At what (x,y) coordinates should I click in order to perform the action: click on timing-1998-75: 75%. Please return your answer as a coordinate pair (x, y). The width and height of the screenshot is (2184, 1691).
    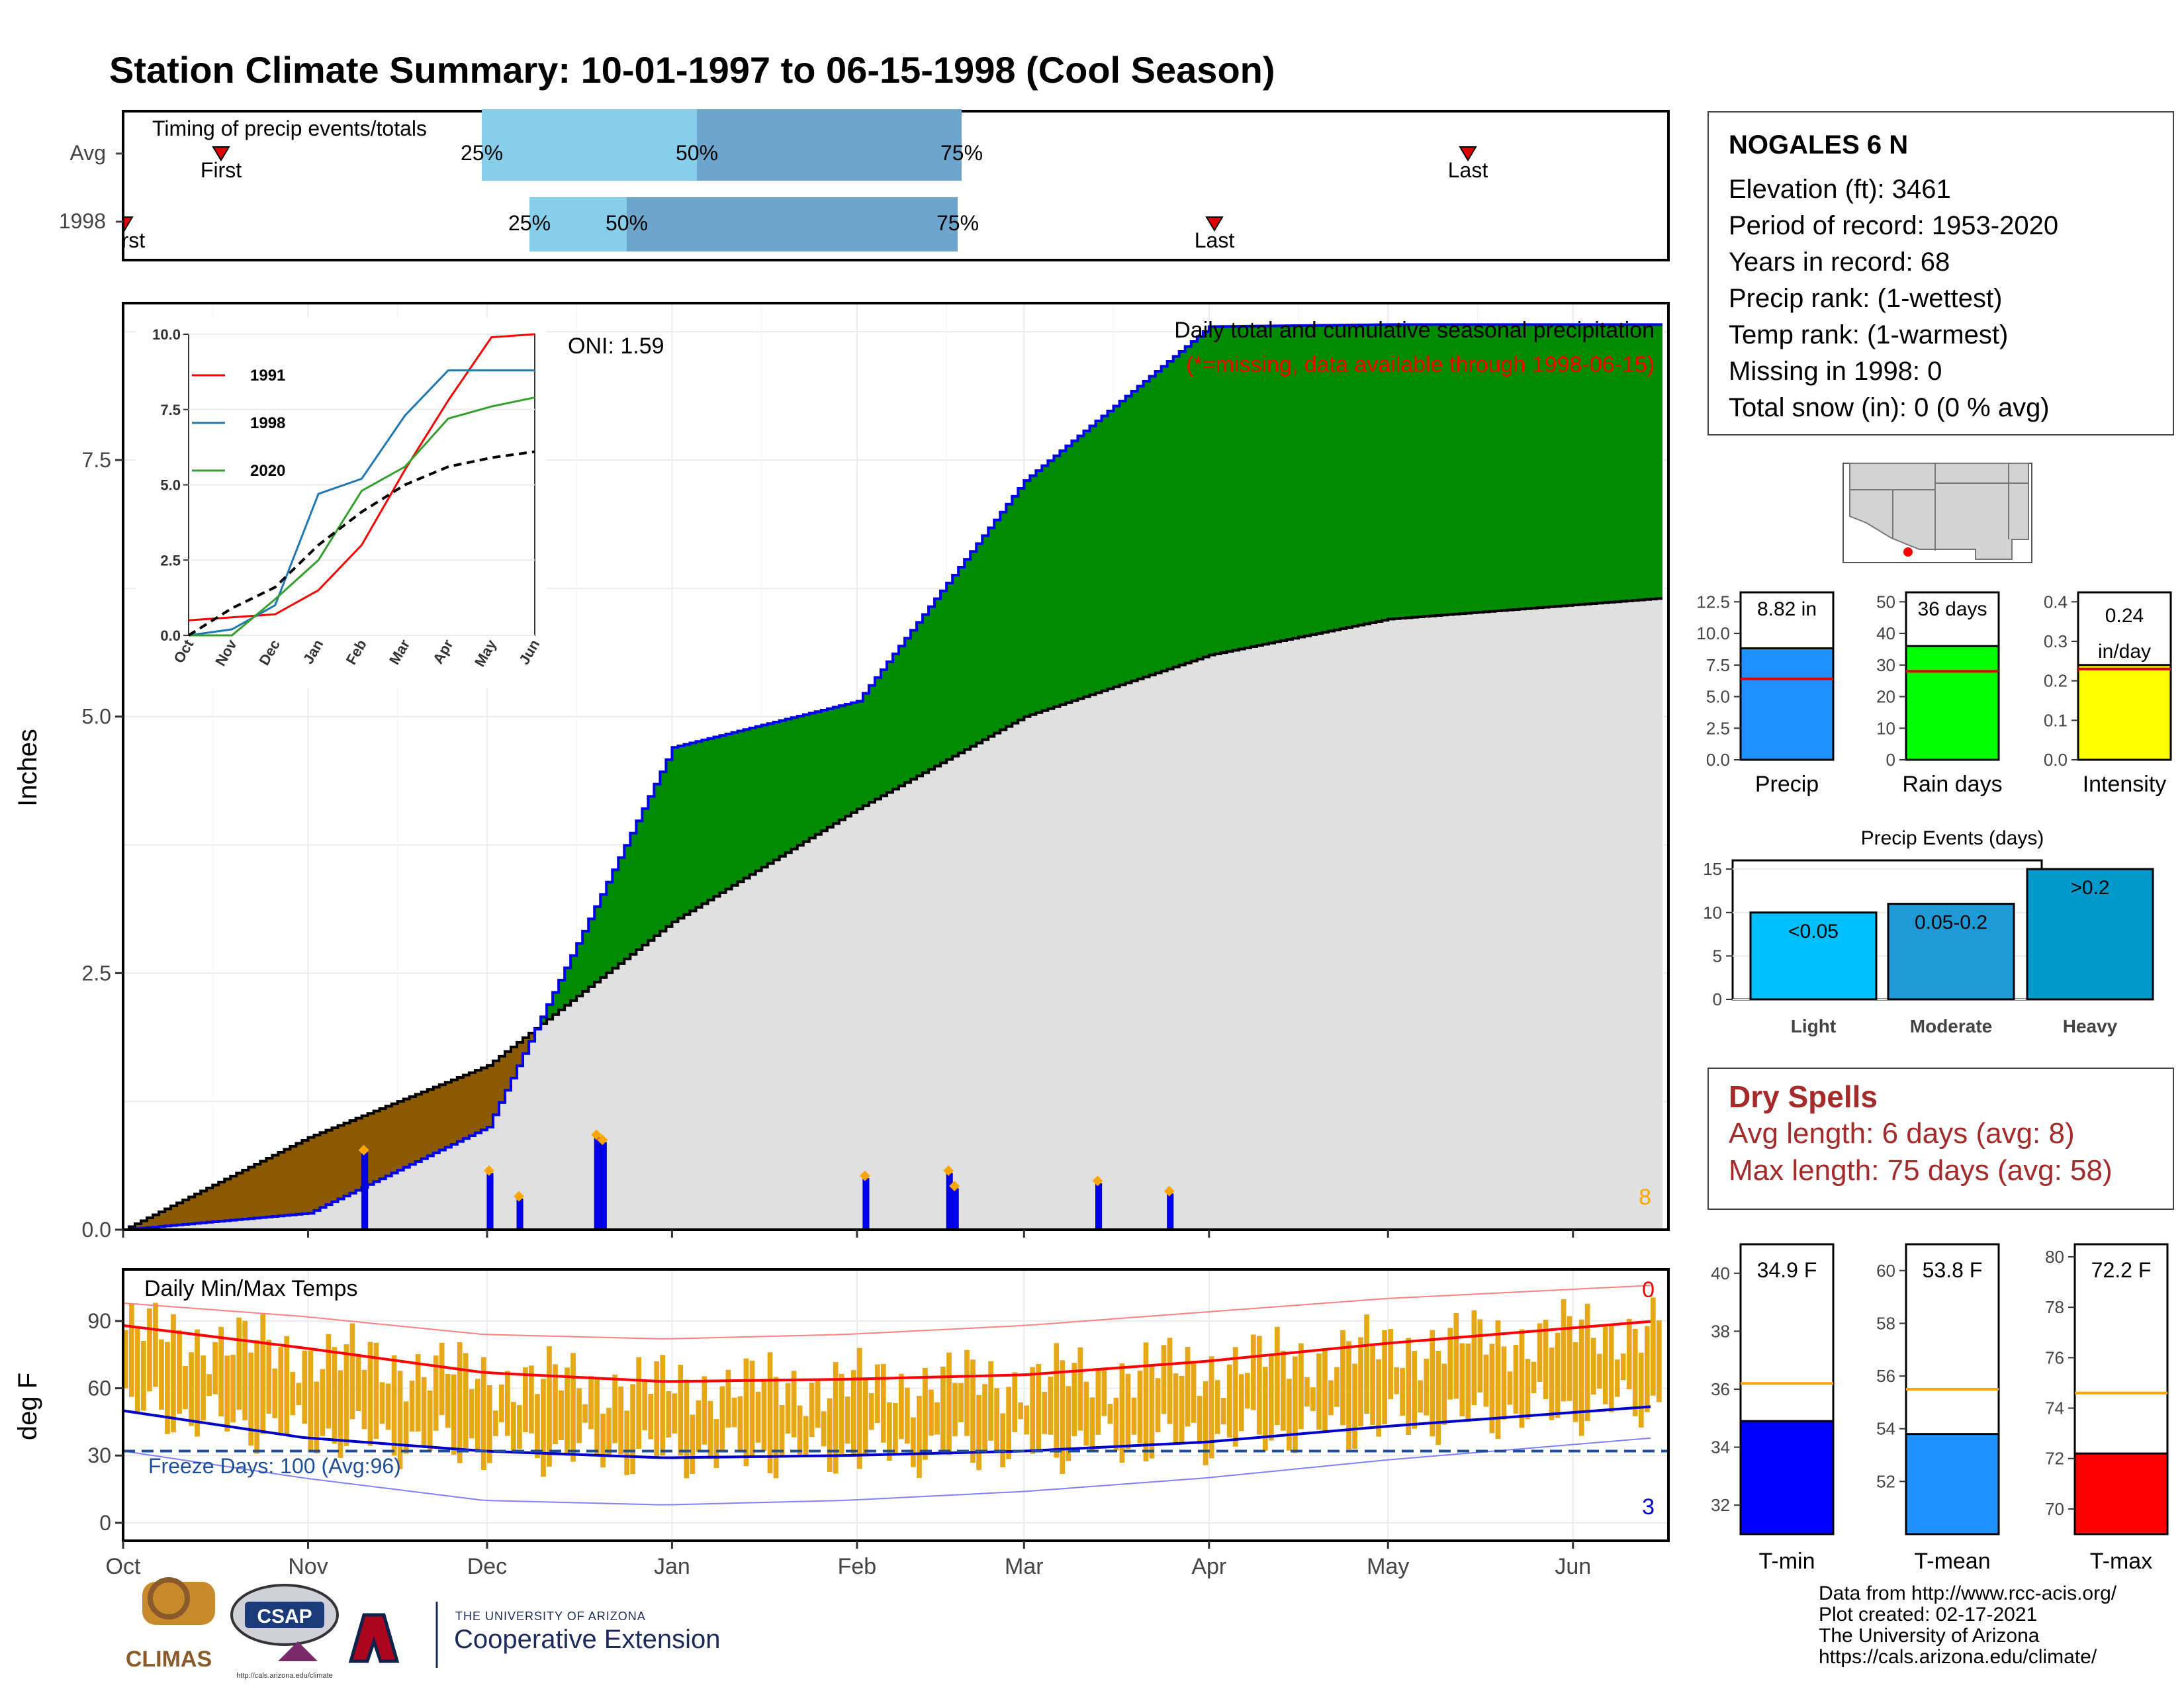
    Looking at the image, I should click on (957, 223).